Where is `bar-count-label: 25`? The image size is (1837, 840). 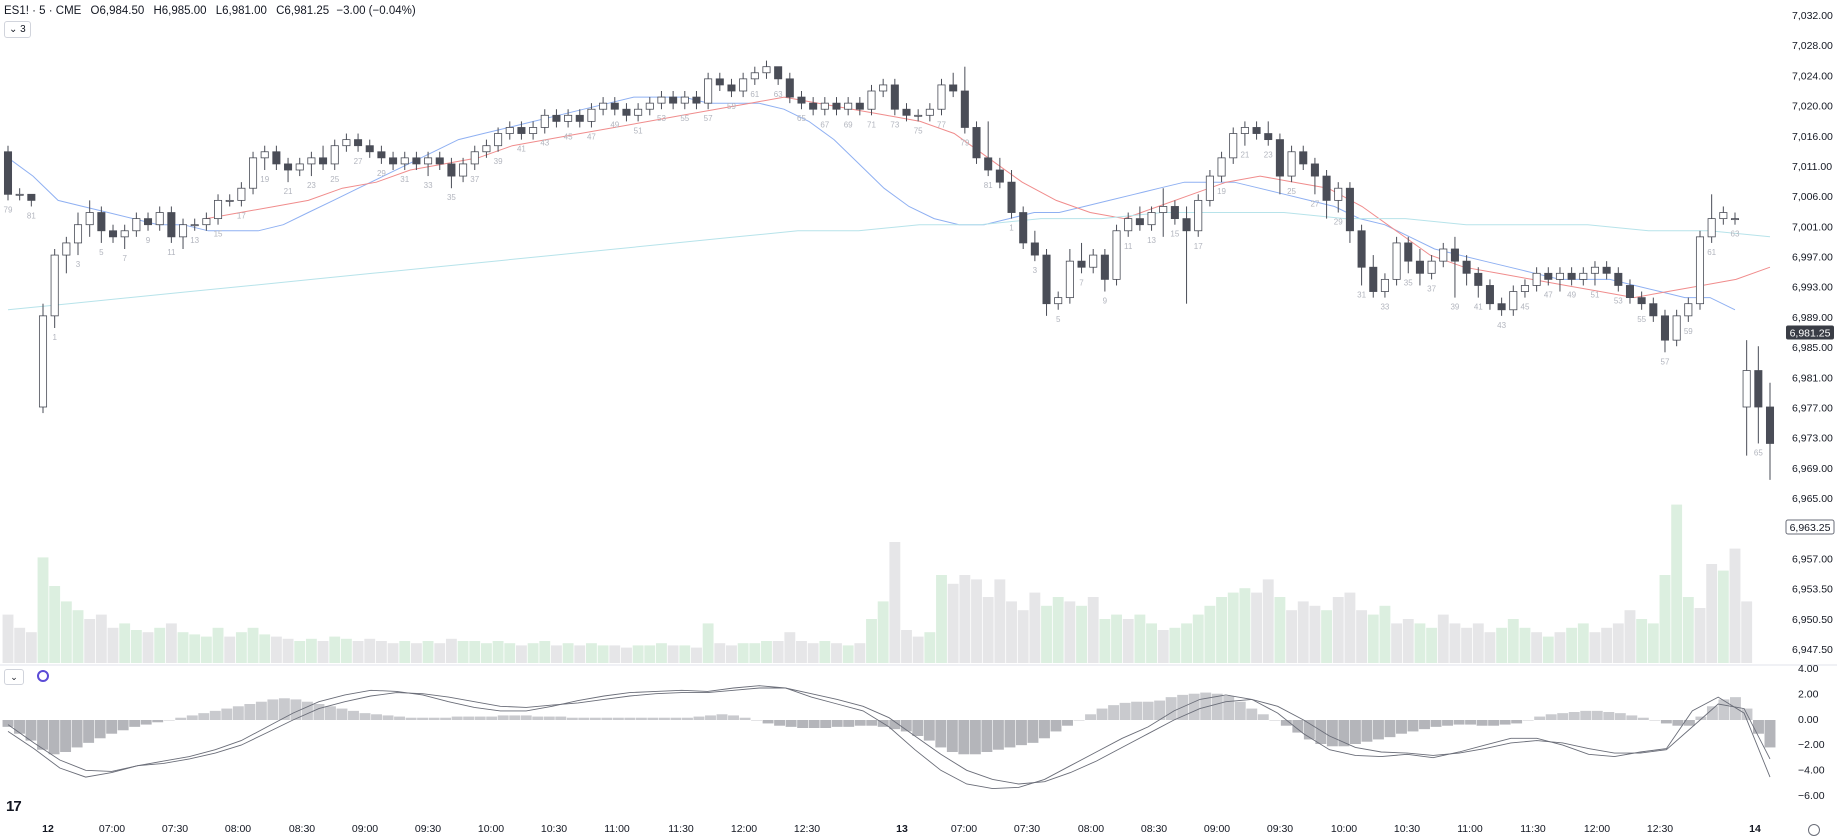
bar-count-label: 25 is located at coordinates (1291, 191).